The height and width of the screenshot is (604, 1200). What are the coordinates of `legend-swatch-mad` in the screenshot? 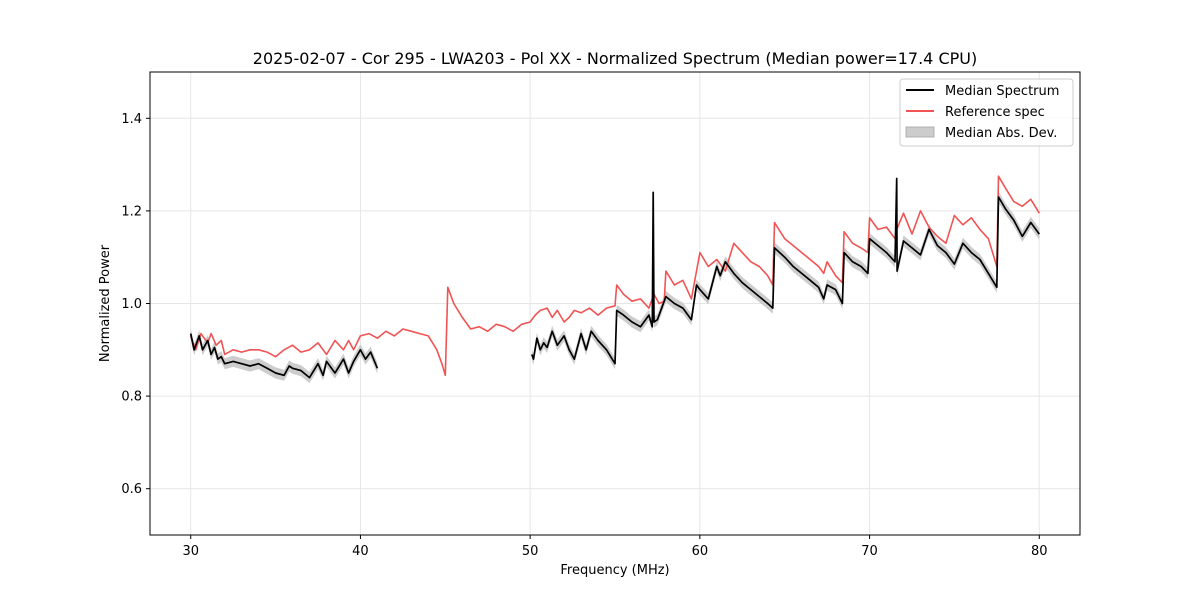 It's located at (920, 132).